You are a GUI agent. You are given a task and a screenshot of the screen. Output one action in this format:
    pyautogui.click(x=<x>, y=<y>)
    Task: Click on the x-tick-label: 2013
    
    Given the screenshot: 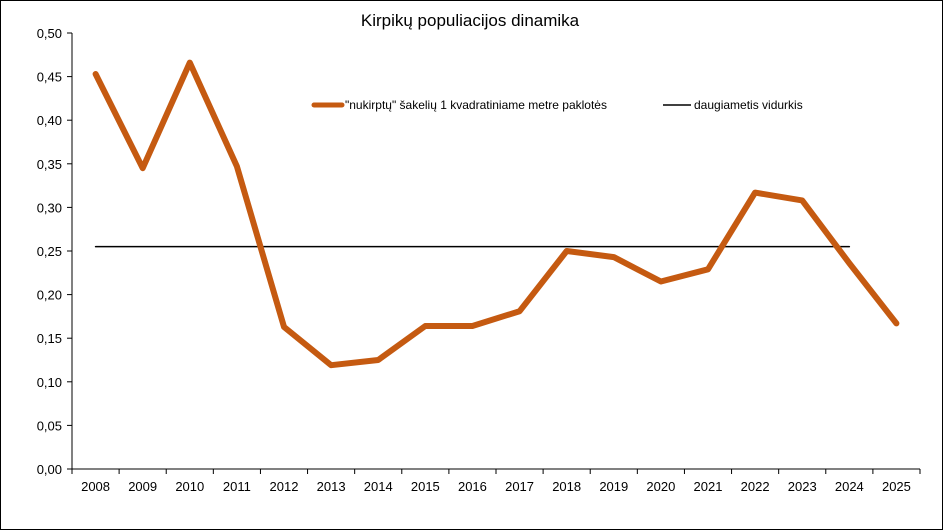 What is the action you would take?
    pyautogui.click(x=331, y=486)
    